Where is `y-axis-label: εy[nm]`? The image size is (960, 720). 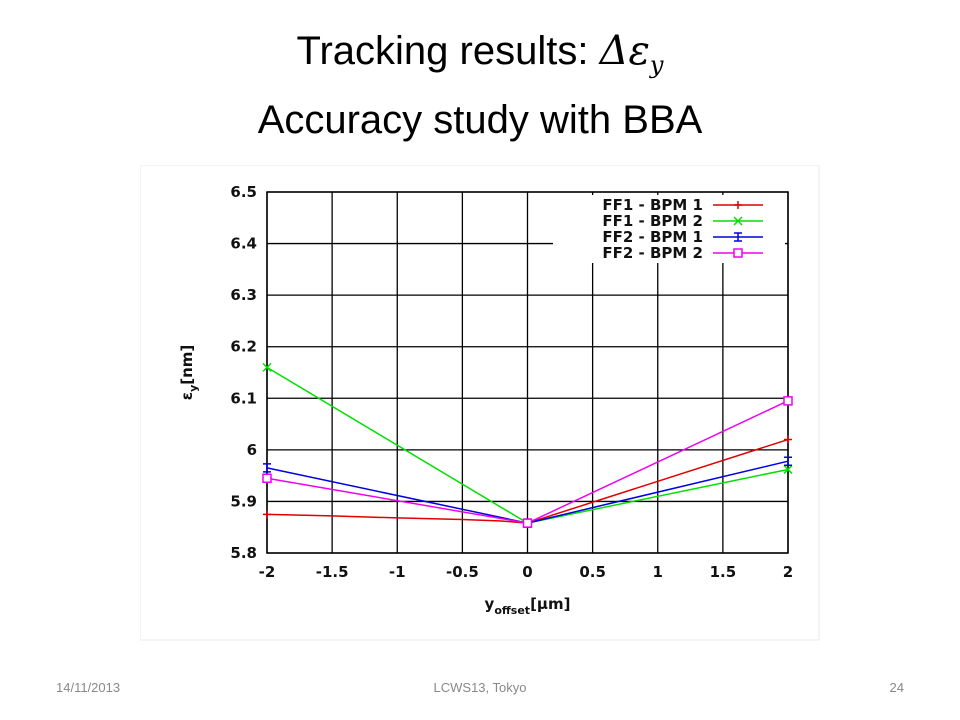
y-axis-label: εy[nm] is located at coordinates (189, 373).